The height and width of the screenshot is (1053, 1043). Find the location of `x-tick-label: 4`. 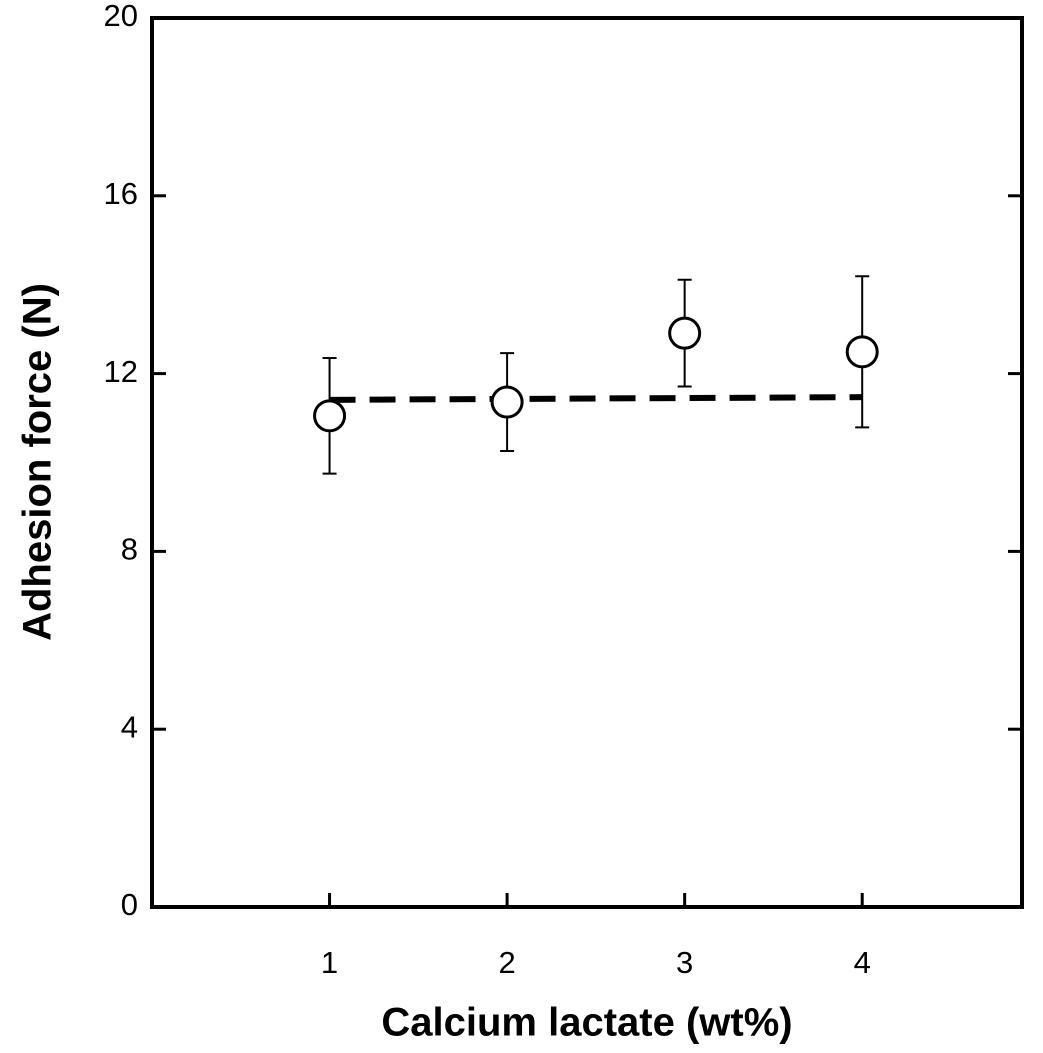

x-tick-label: 4 is located at coordinates (862, 962).